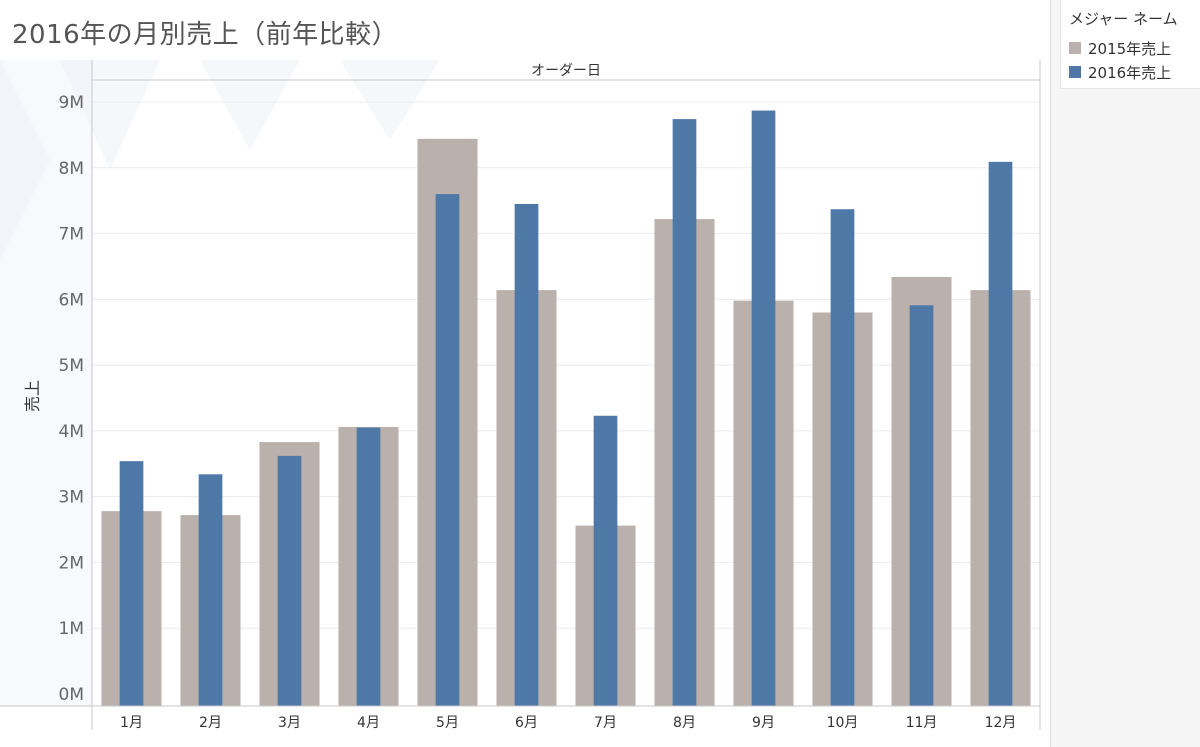  What do you see at coordinates (32, 396) in the screenshot?
I see `y-axis-label: 売上` at bounding box center [32, 396].